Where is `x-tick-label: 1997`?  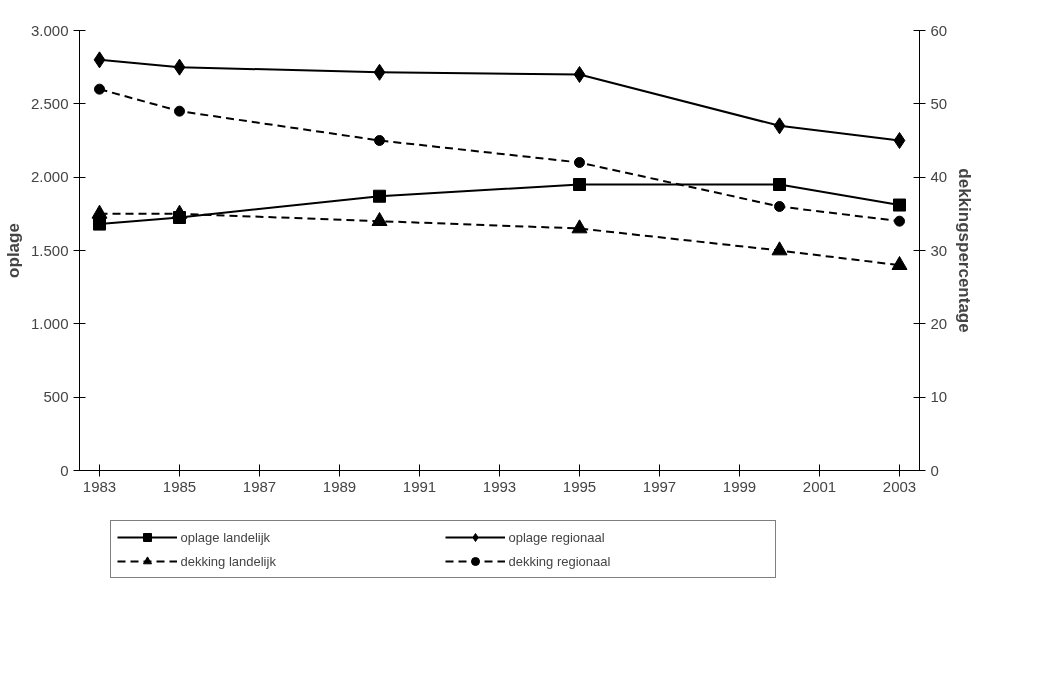 x-tick-label: 1997 is located at coordinates (659, 486).